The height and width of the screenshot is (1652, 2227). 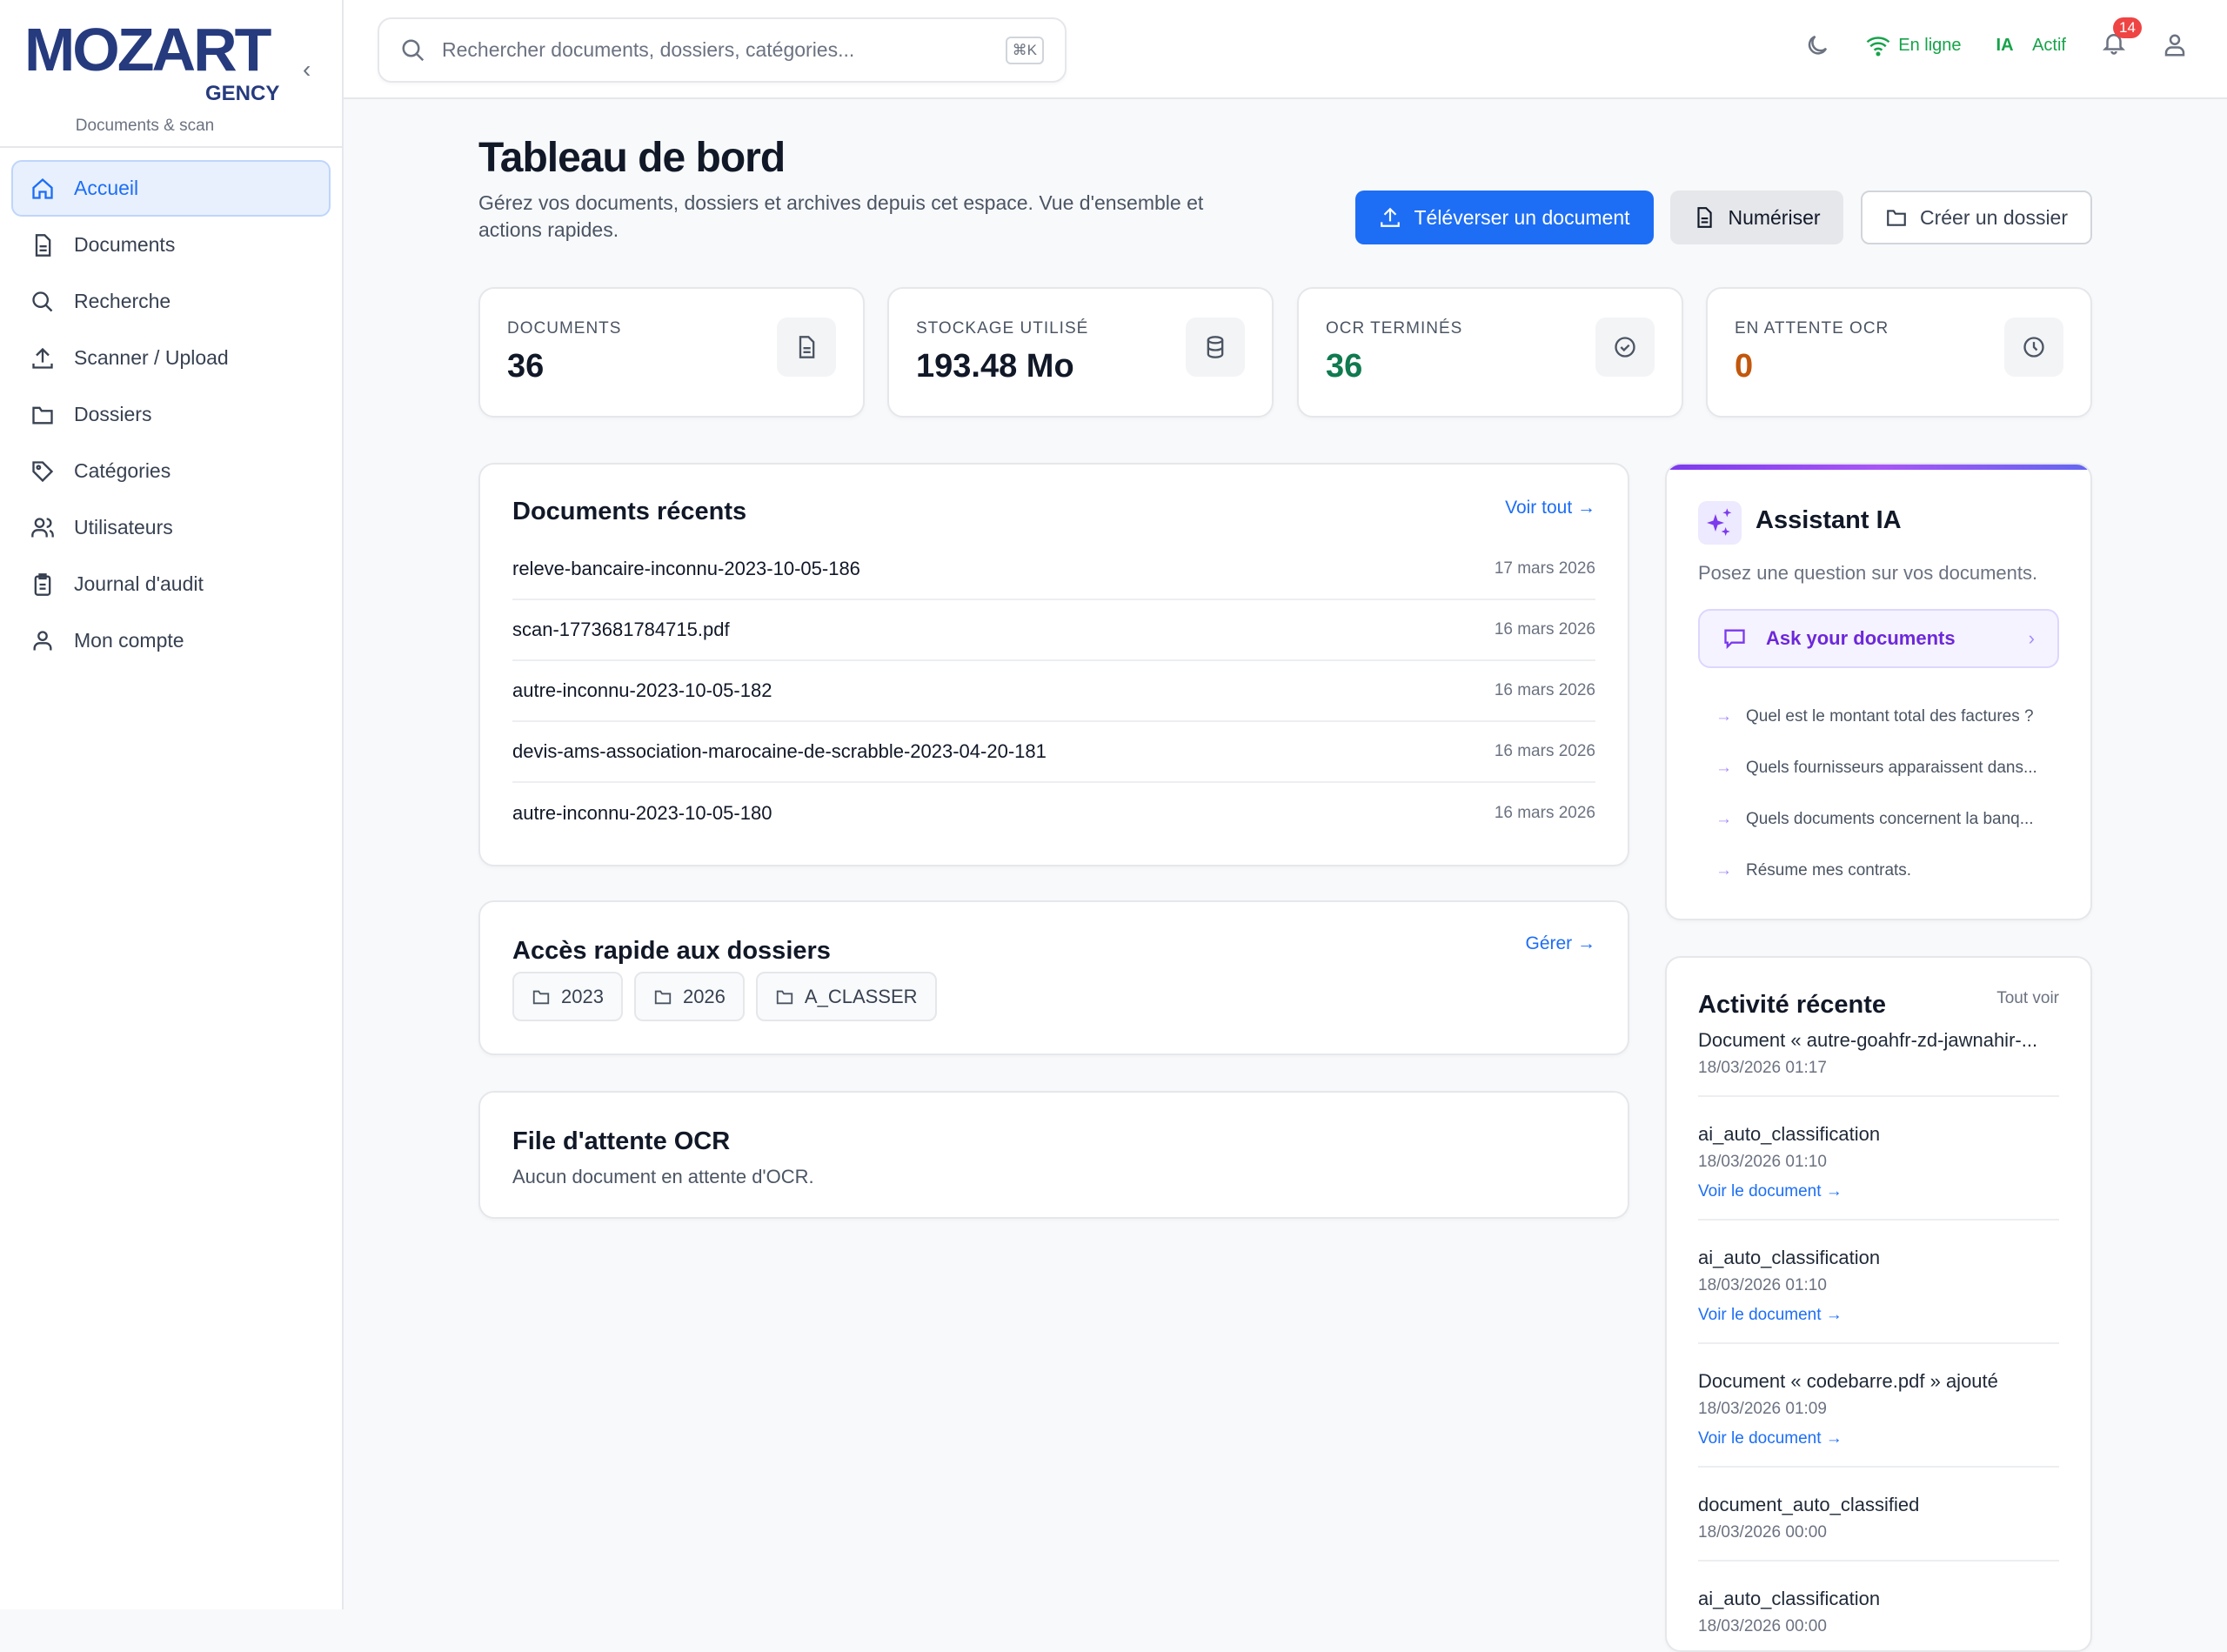 I want to click on stat-value: 0, so click(x=1744, y=366).